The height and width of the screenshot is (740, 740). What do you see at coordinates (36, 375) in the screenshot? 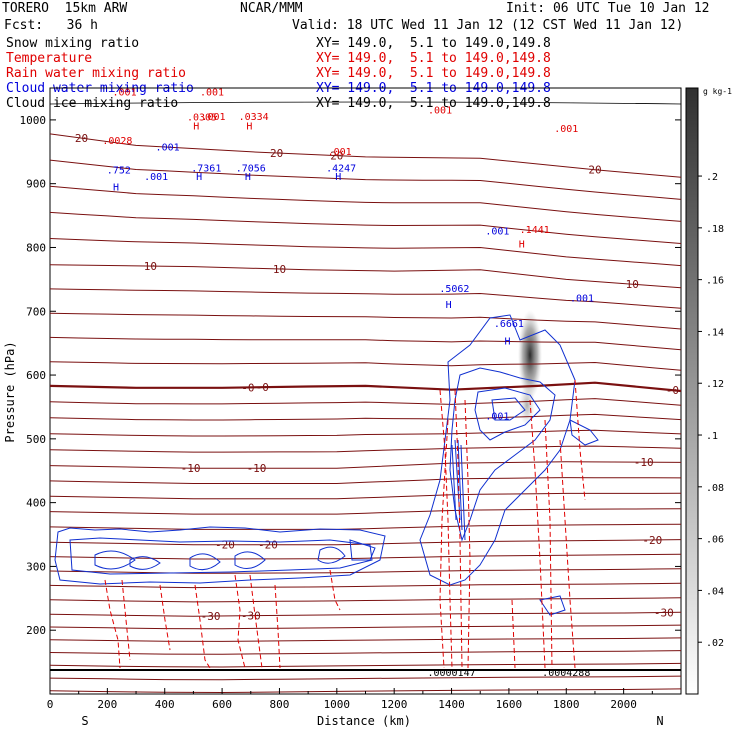
I see `y-tick-label: 600` at bounding box center [36, 375].